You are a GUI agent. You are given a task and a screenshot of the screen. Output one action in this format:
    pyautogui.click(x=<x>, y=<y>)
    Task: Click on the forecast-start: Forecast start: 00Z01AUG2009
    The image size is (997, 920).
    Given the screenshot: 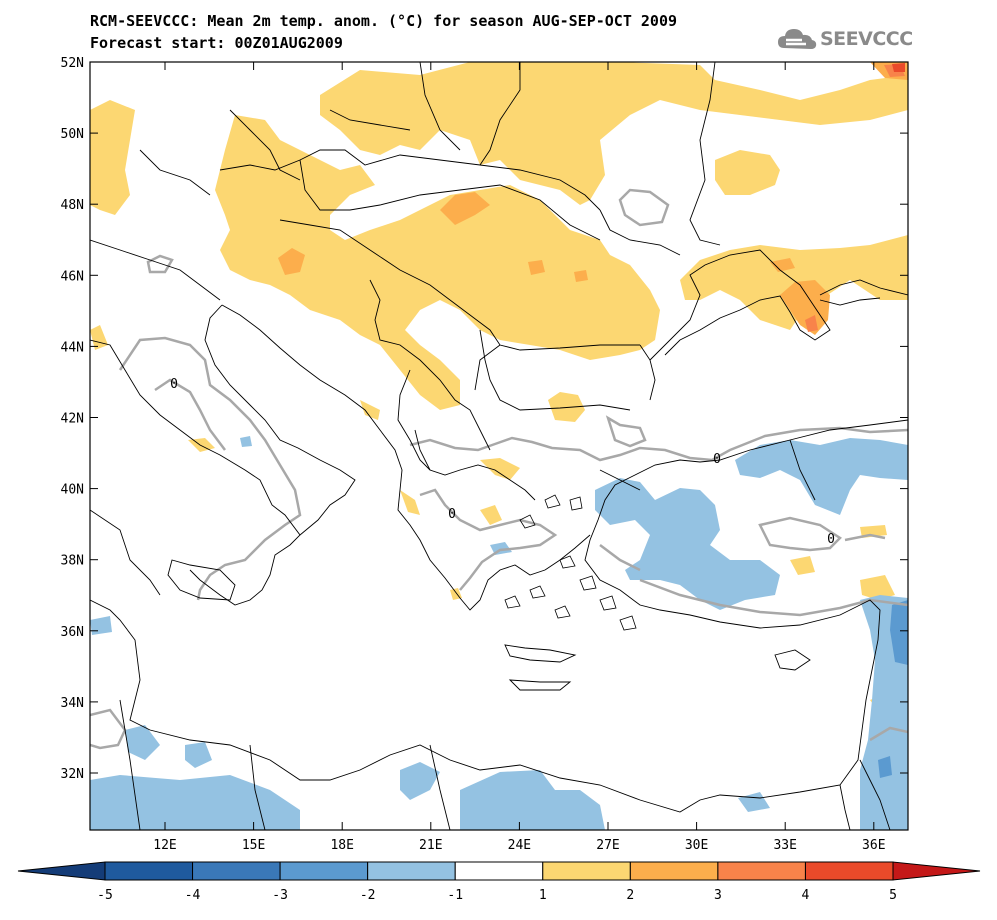 What is the action you would take?
    pyautogui.click(x=216, y=43)
    